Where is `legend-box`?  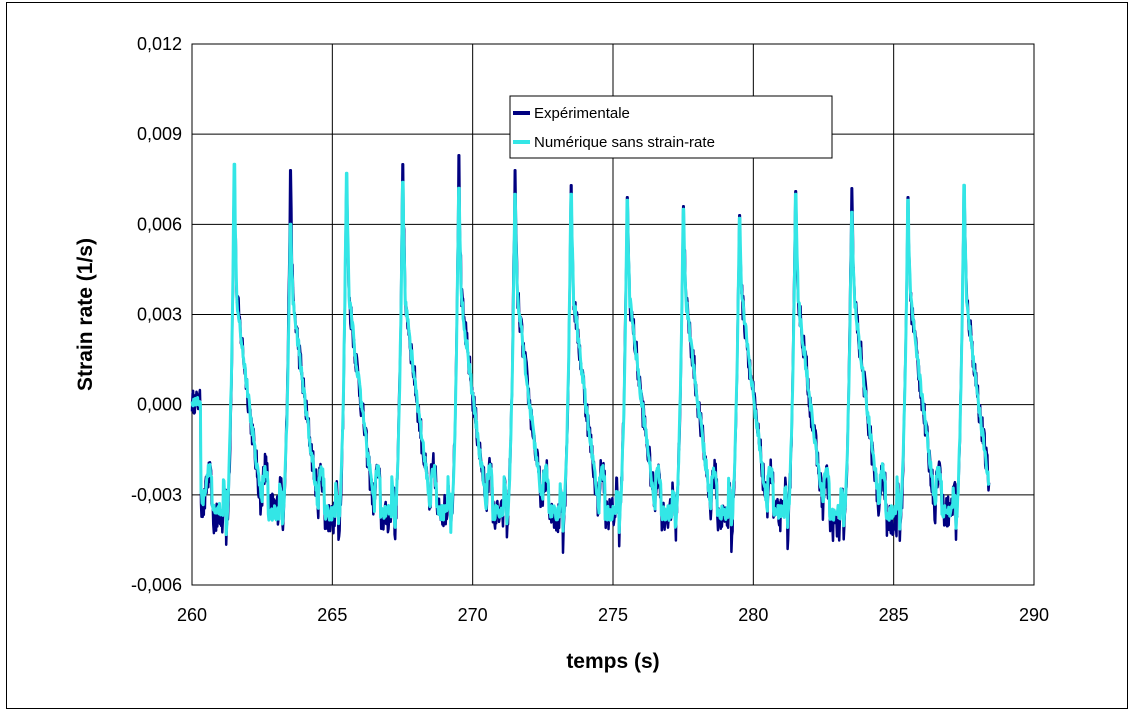
legend-box is located at coordinates (671, 127).